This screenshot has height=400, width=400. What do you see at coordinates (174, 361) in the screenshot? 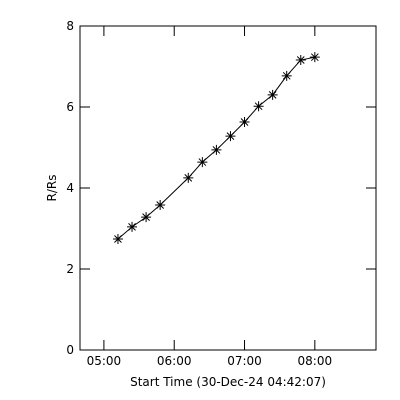
I see `x-tick-label: 06:00` at bounding box center [174, 361].